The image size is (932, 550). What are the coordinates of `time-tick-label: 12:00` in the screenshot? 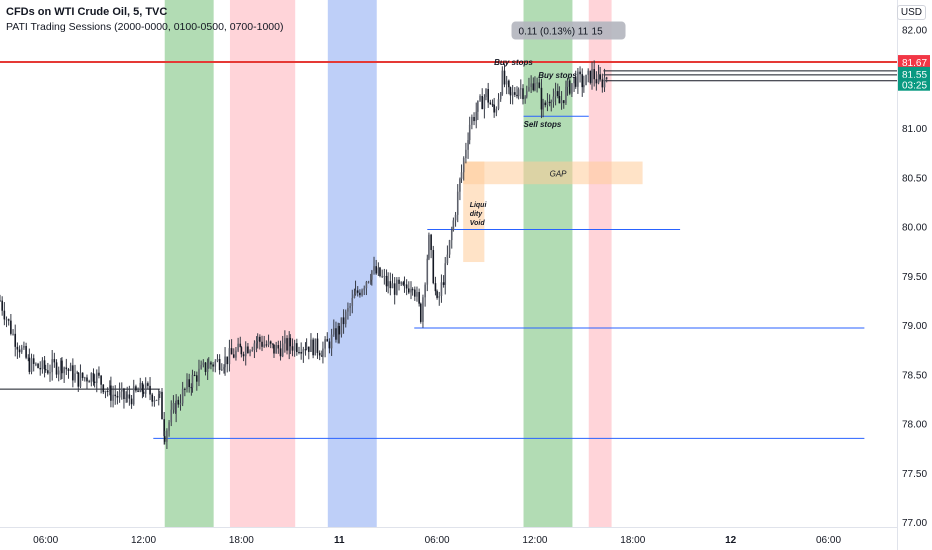 It's located at (534, 540).